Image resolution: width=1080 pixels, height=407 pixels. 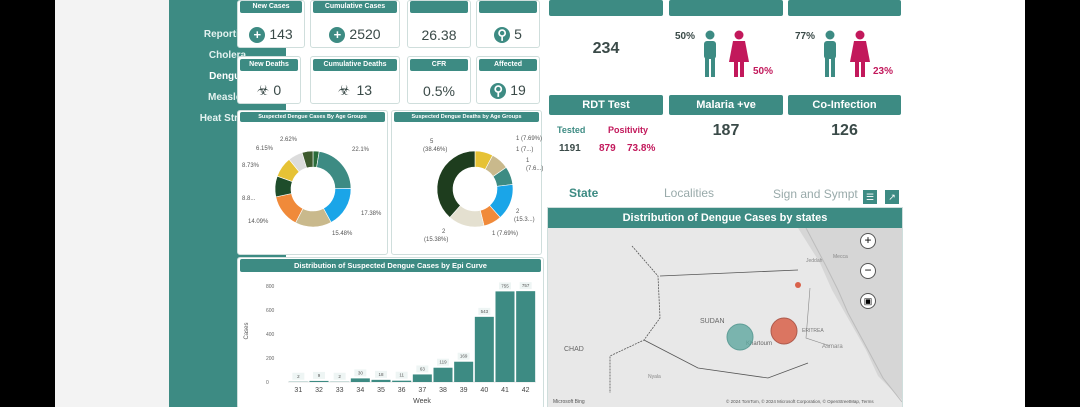 I want to click on kpi-new-cases-label: New Cases, so click(x=271, y=7).